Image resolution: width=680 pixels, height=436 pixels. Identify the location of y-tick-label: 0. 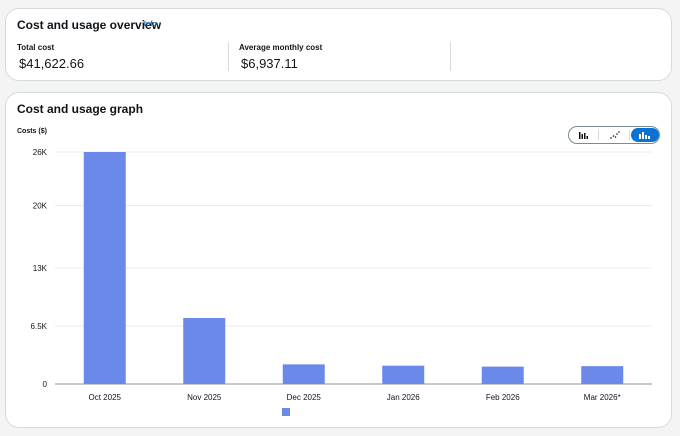
(45, 384).